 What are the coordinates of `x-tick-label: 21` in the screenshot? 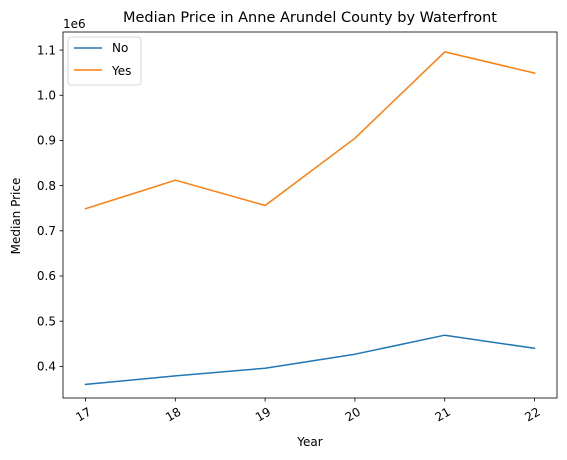 It's located at (443, 415).